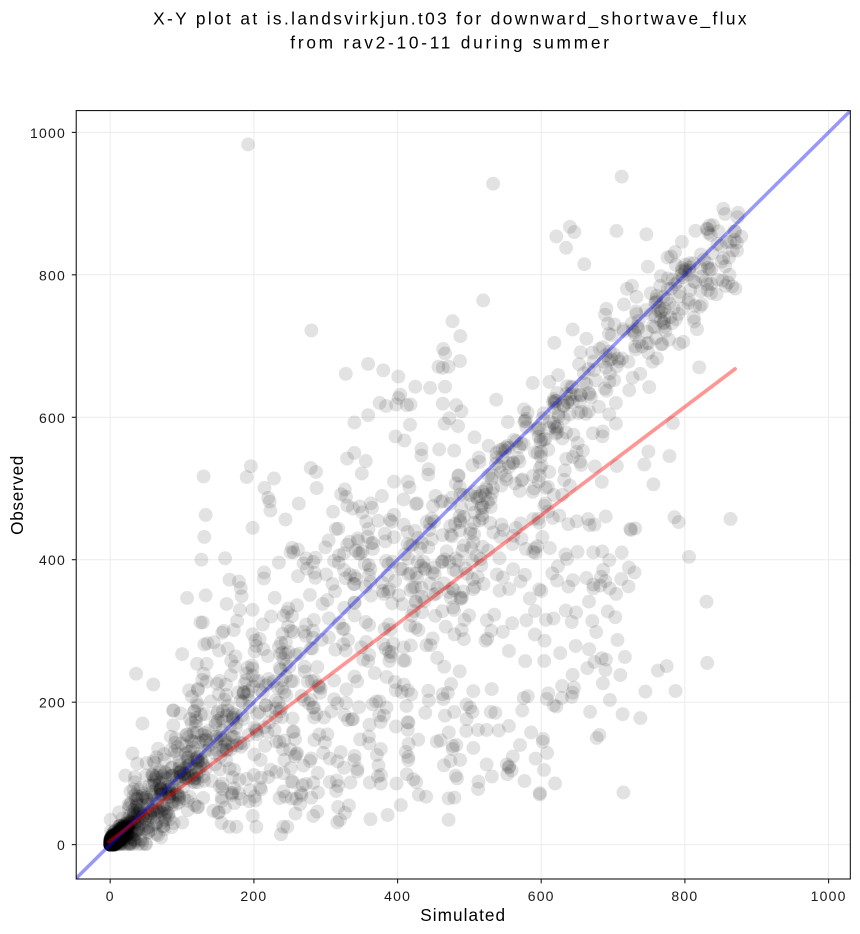  I want to click on svg-text: from rav2-10-11 during summer, so click(450, 42).